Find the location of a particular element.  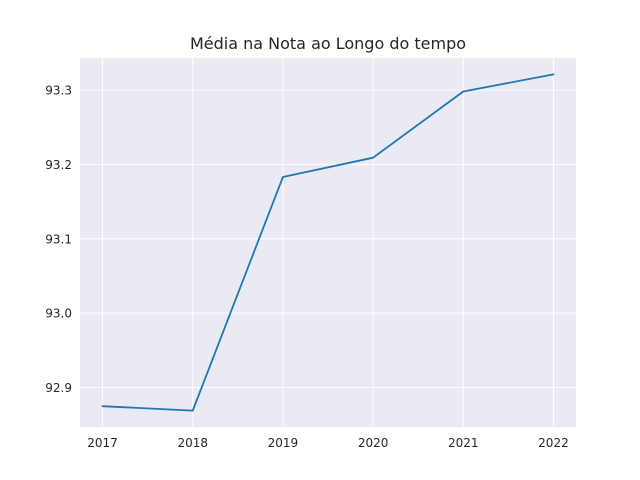

x-tick-label: 2021 is located at coordinates (463, 443).